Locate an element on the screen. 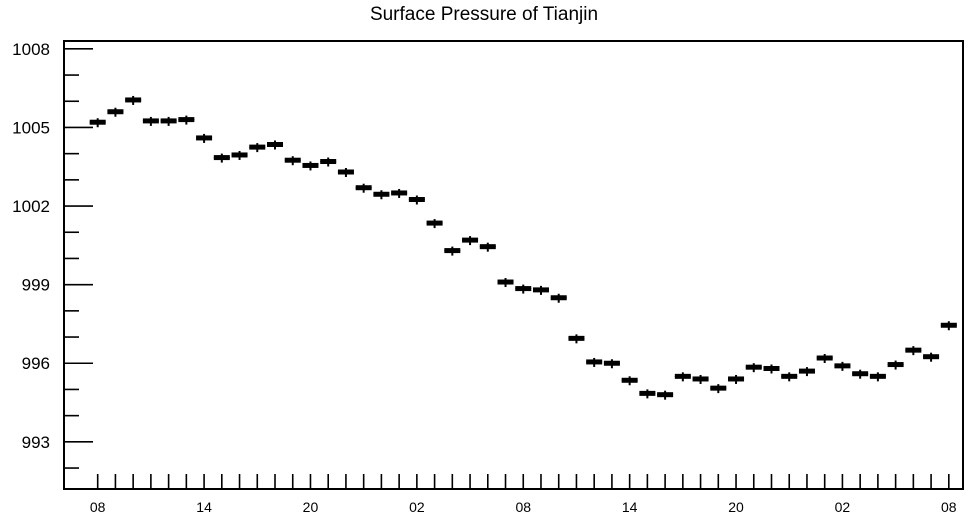  y-axis: 993 996 999 1002 1005 1008 is located at coordinates (52, 254).